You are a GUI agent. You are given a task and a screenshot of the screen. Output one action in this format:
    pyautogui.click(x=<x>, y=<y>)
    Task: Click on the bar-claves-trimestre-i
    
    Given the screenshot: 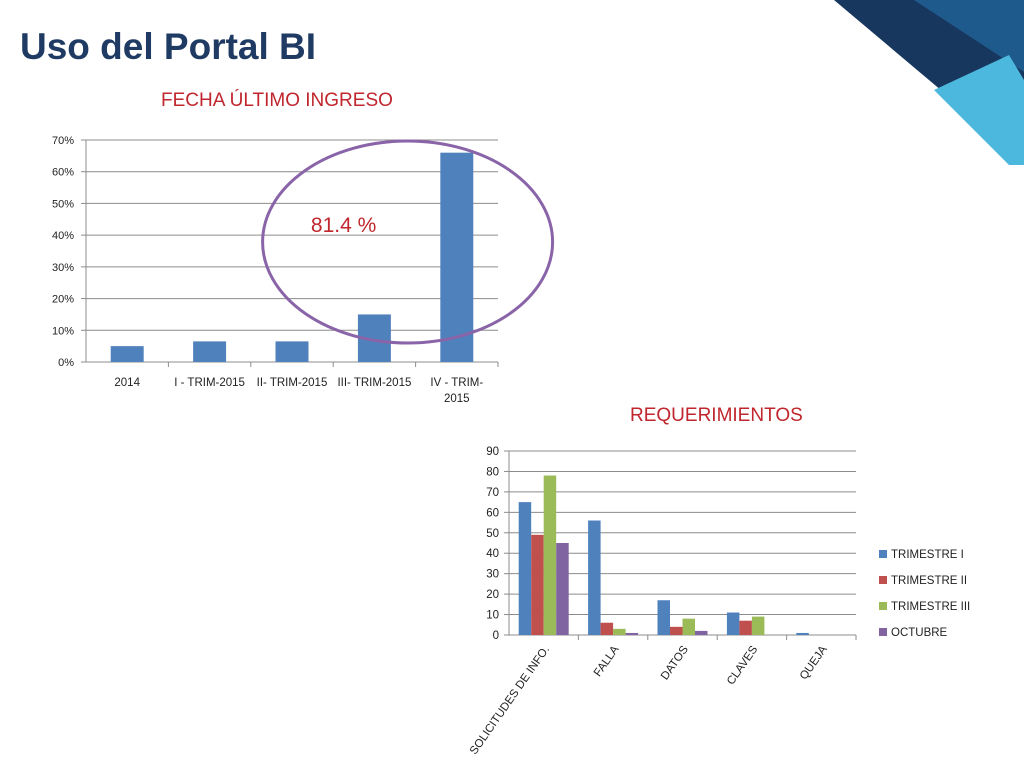 What is the action you would take?
    pyautogui.click(x=733, y=623)
    